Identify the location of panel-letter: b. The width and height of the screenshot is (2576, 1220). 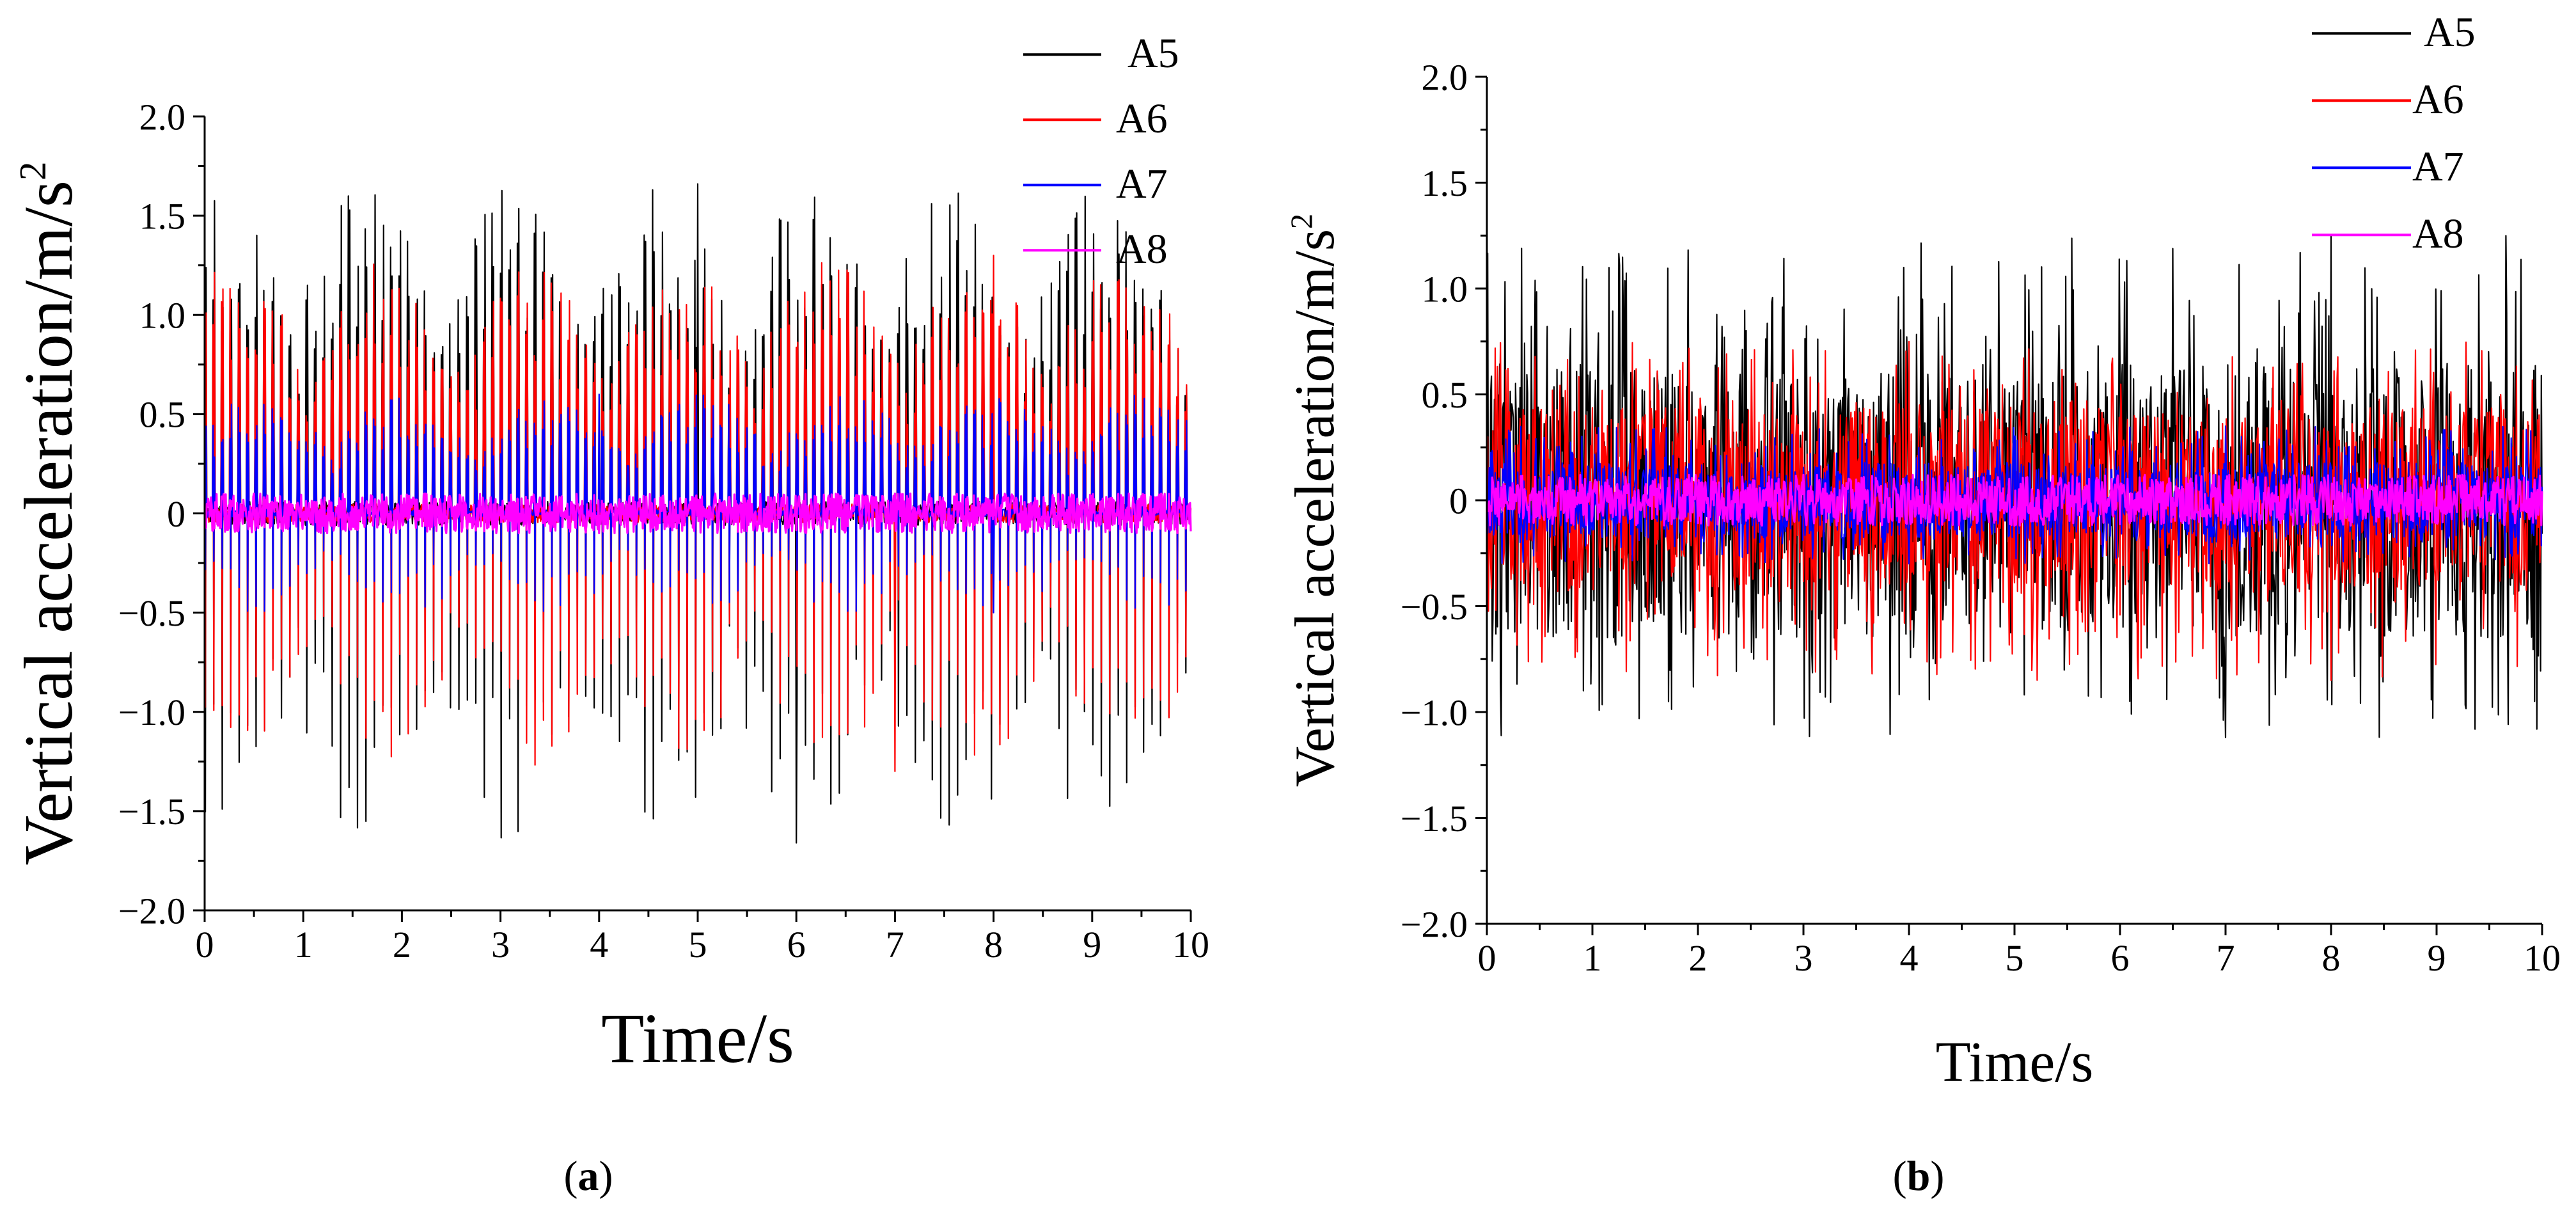
(1919, 1176).